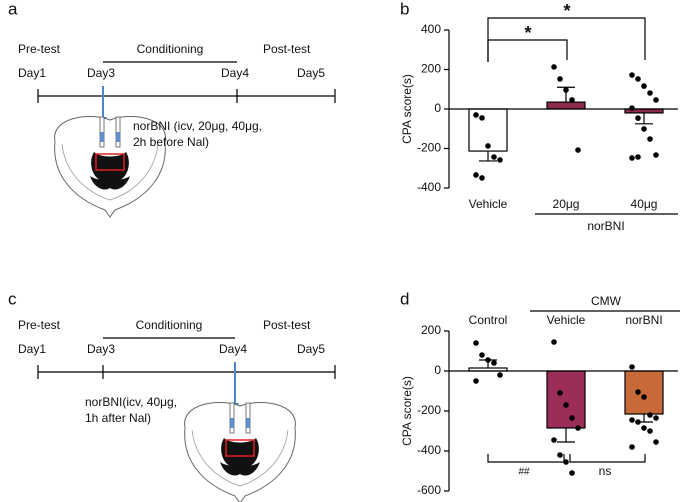 Image resolution: width=685 pixels, height=502 pixels. I want to click on panel-label: b, so click(404, 9).